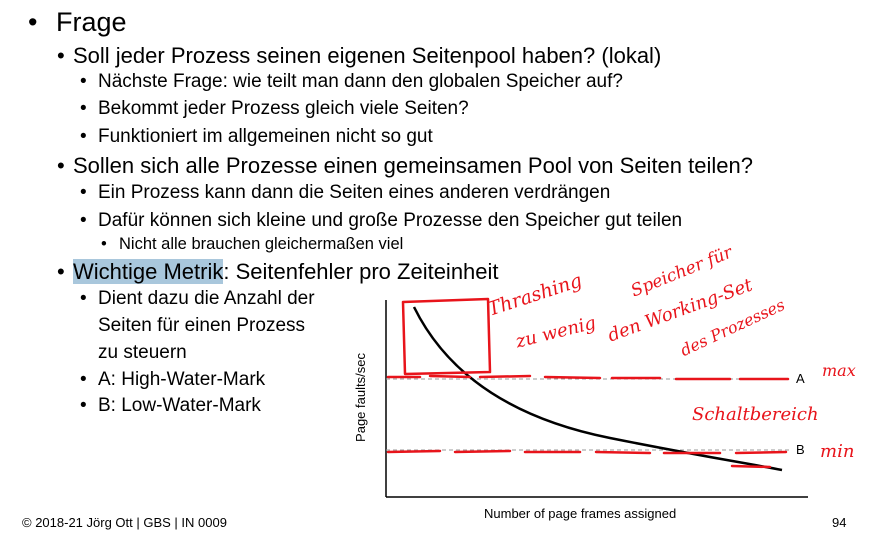 The image size is (893, 536). I want to click on footer-copyright: © 2018-21 Jörg Ott | GBS | IN 0009, so click(124, 522).